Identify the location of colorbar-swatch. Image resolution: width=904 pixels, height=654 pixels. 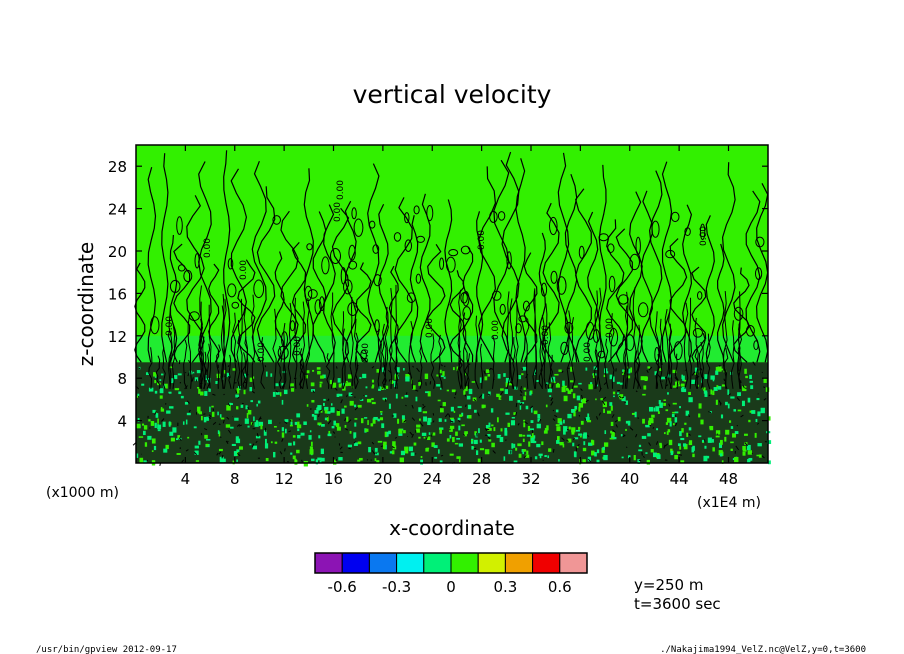
(328, 563).